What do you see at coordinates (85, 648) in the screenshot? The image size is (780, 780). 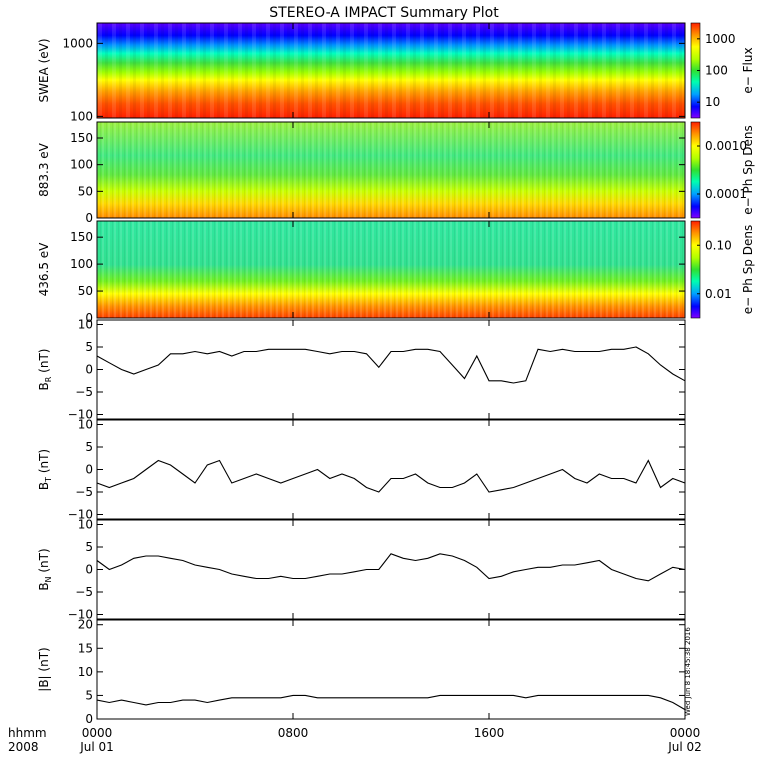 I see `y-tick-label: 15` at bounding box center [85, 648].